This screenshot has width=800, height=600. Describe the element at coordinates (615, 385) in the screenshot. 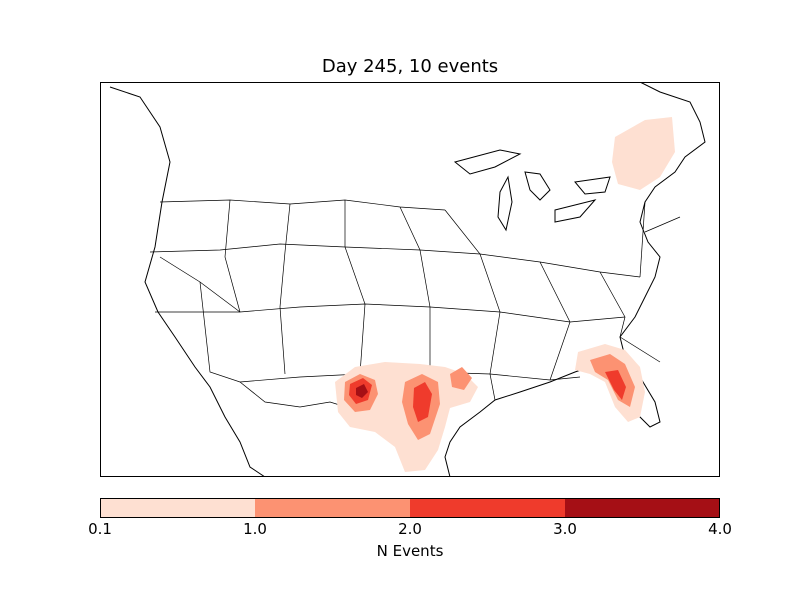

I see `contour-level-3-florida` at that location.